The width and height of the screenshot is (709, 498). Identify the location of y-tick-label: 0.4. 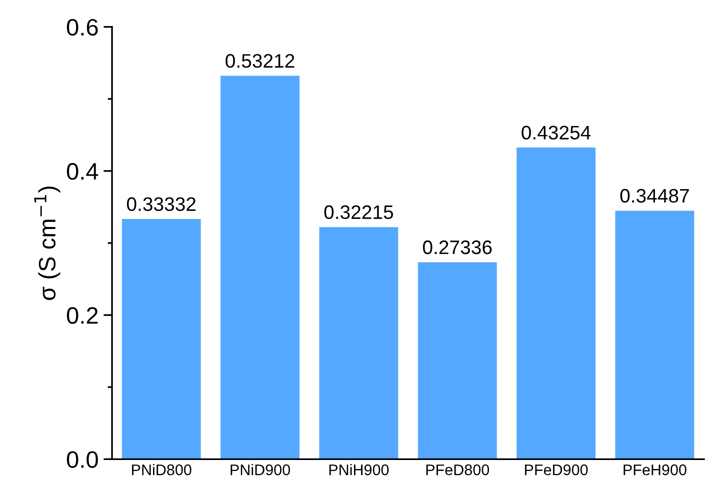
(82, 171).